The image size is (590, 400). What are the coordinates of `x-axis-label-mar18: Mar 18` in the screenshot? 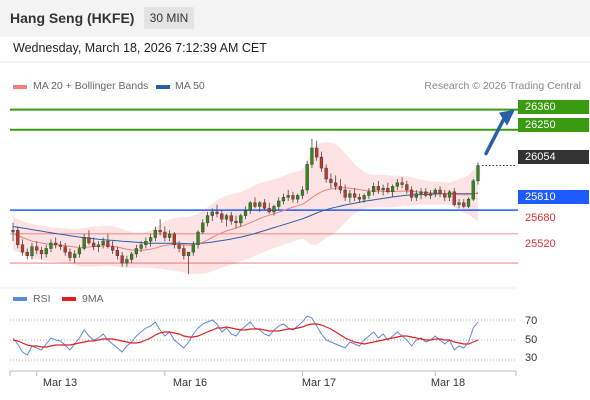 It's located at (448, 383).